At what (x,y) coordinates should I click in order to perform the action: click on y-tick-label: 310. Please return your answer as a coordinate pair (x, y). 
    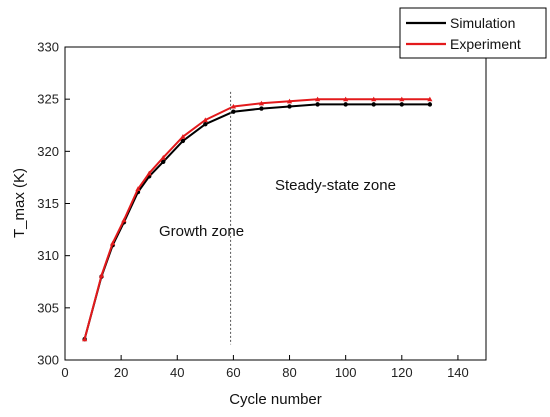
    Looking at the image, I should click on (48, 255).